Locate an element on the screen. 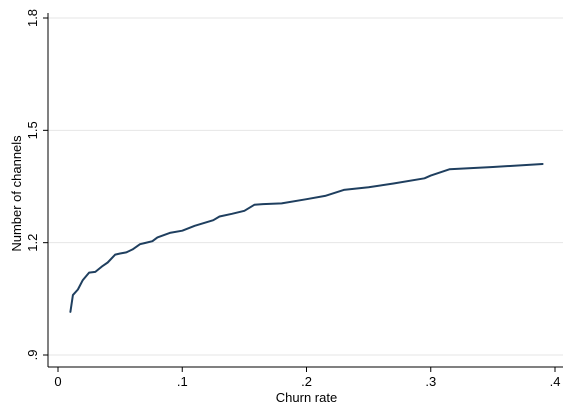 The image size is (565, 409). x-tick-label-2: .2 is located at coordinates (306, 381).